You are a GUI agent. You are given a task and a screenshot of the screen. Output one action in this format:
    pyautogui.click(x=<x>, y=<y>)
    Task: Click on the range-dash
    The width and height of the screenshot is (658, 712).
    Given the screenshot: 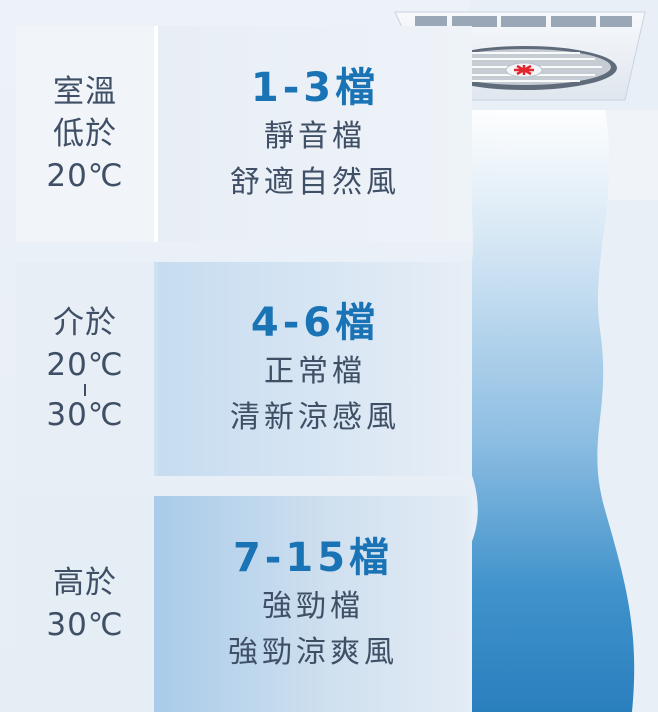 What is the action you would take?
    pyautogui.click(x=85, y=390)
    